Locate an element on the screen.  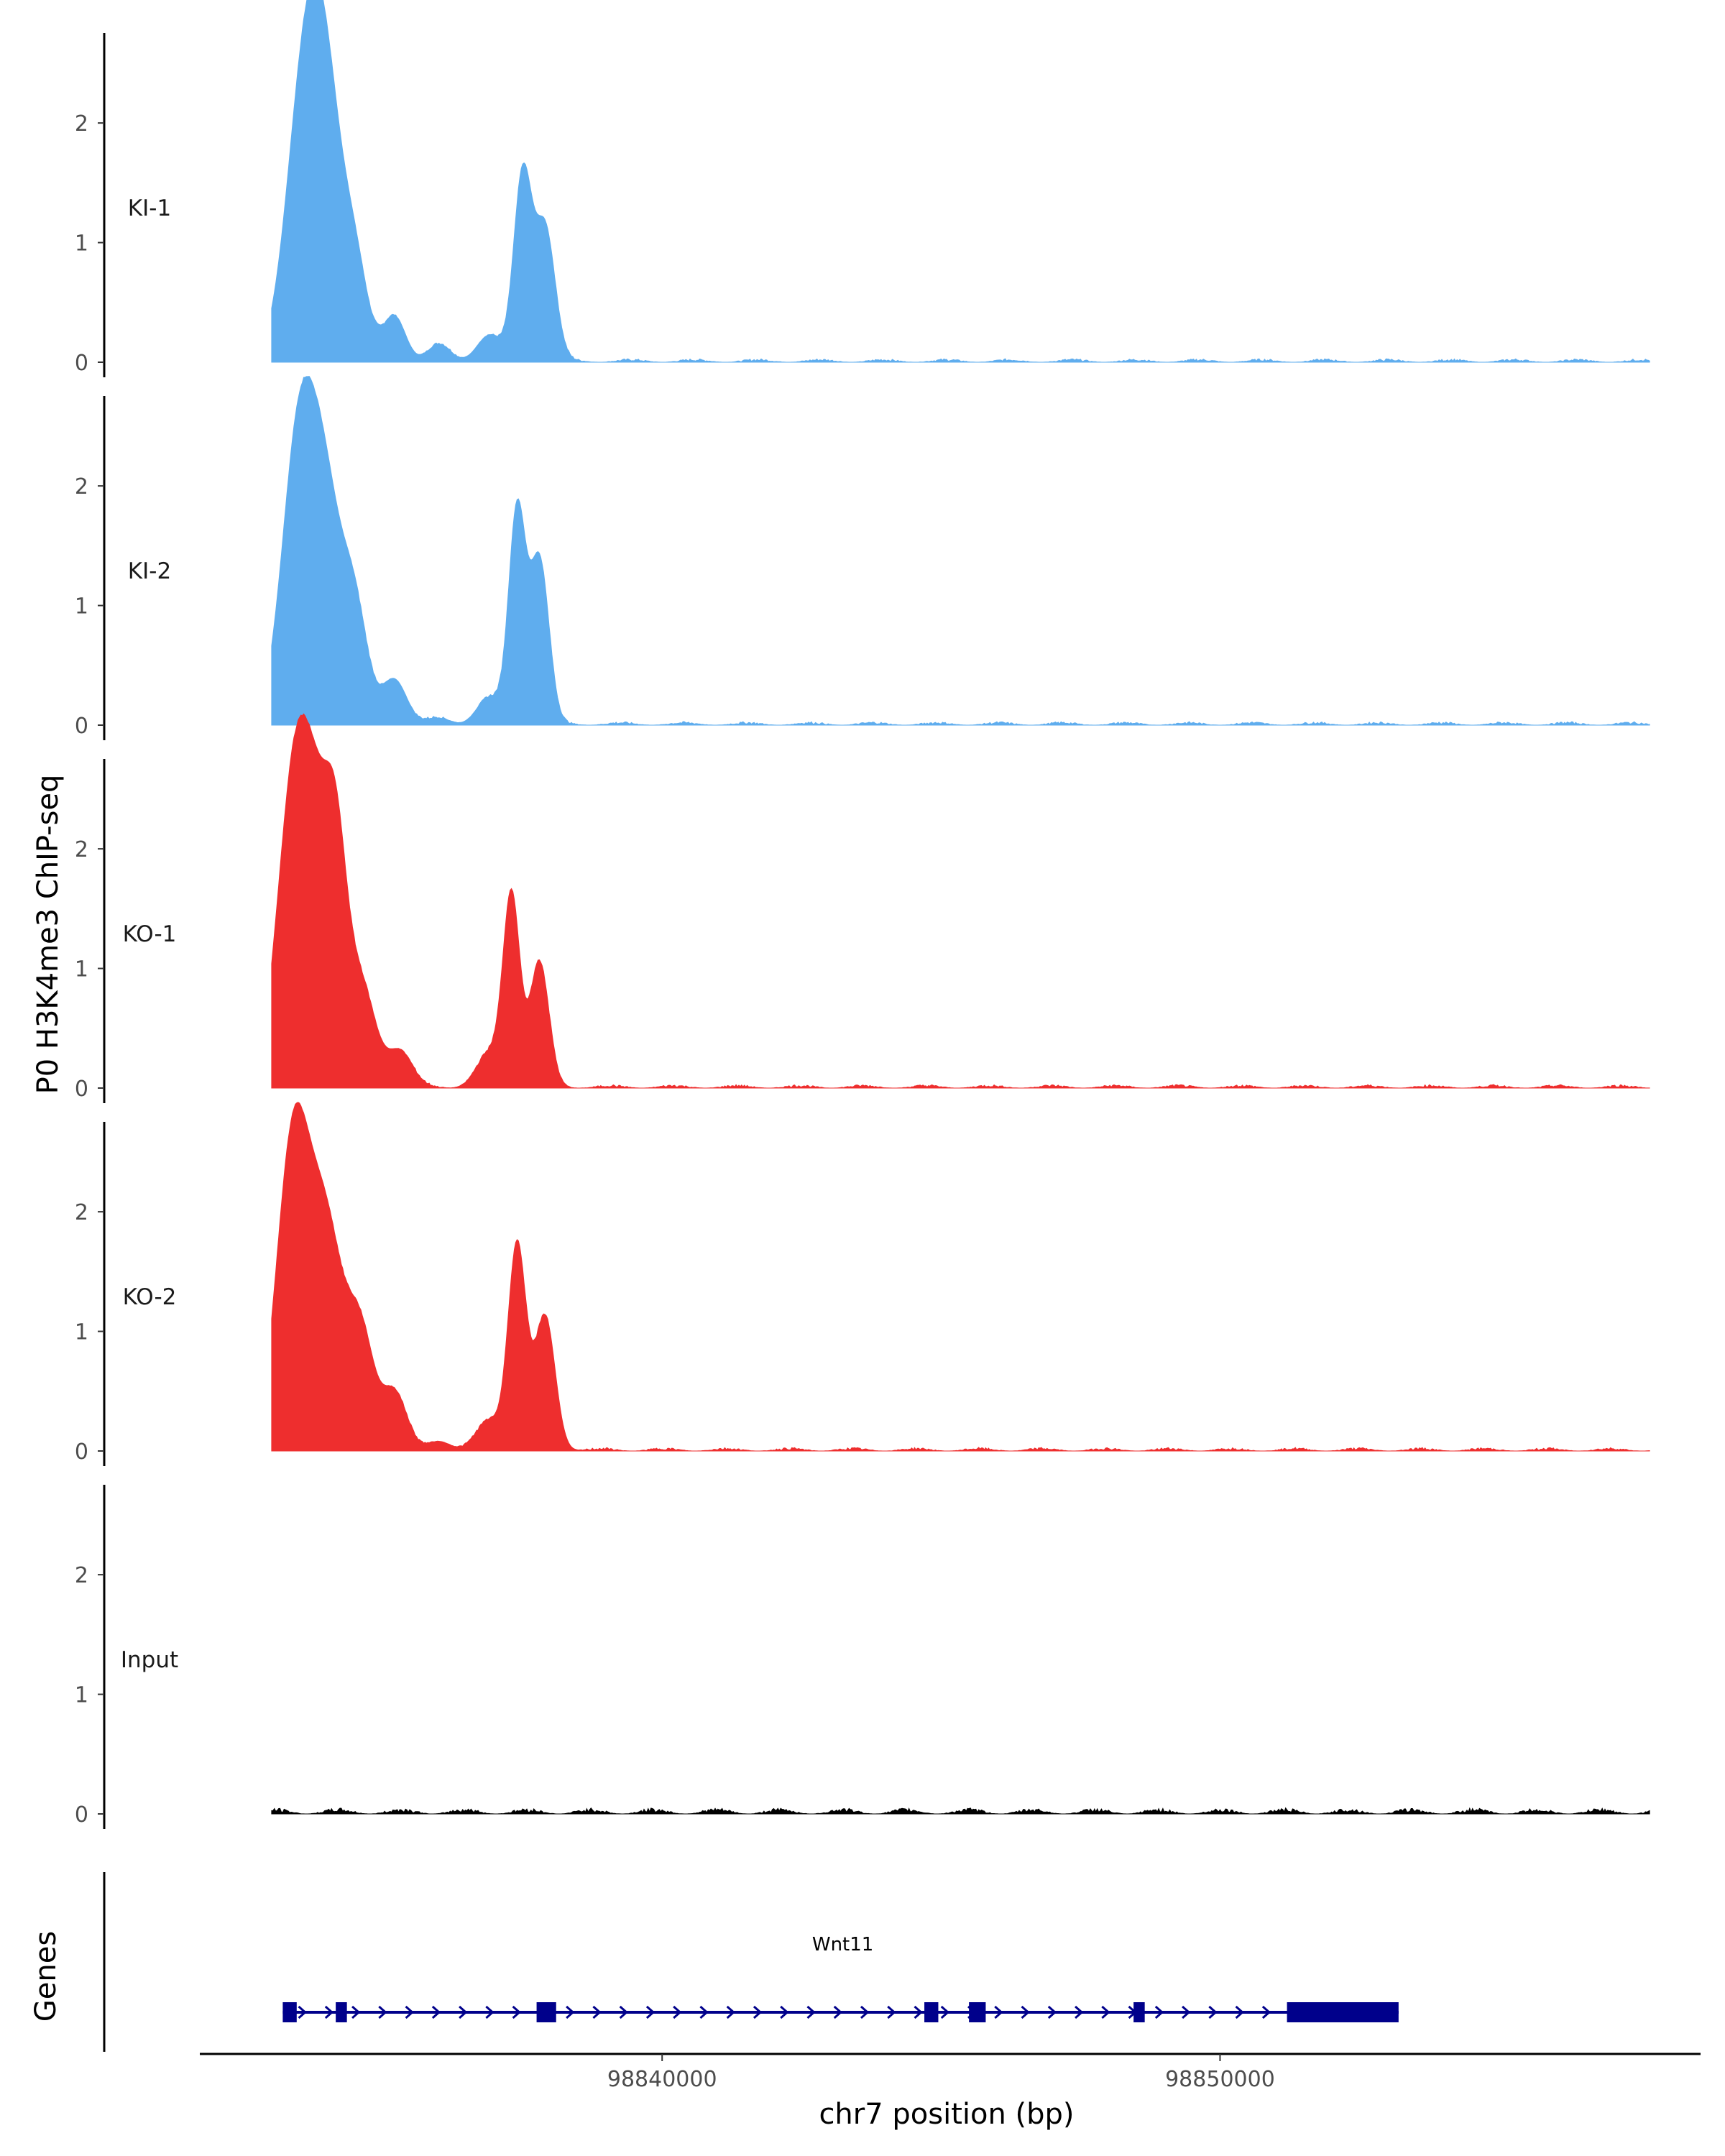
track-label: KO-2 is located at coordinates (150, 1297).